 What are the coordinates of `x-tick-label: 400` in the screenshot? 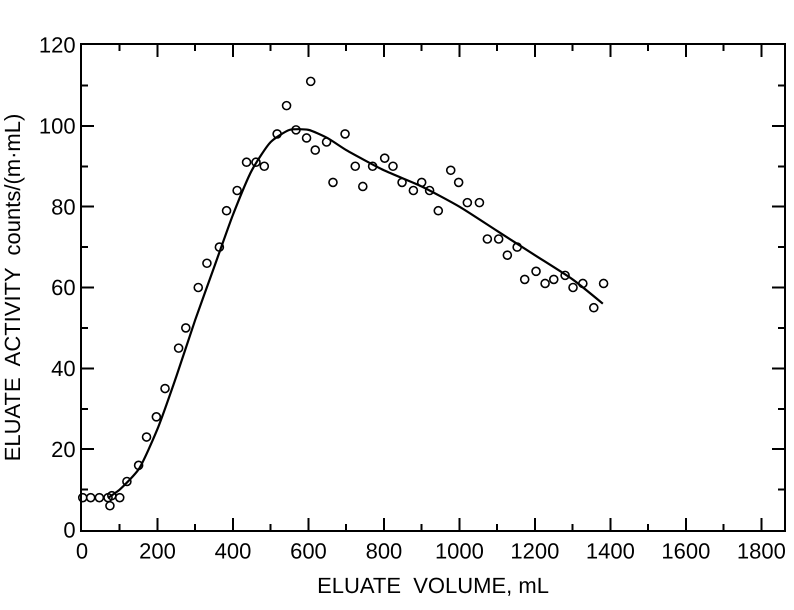 It's located at (233, 551).